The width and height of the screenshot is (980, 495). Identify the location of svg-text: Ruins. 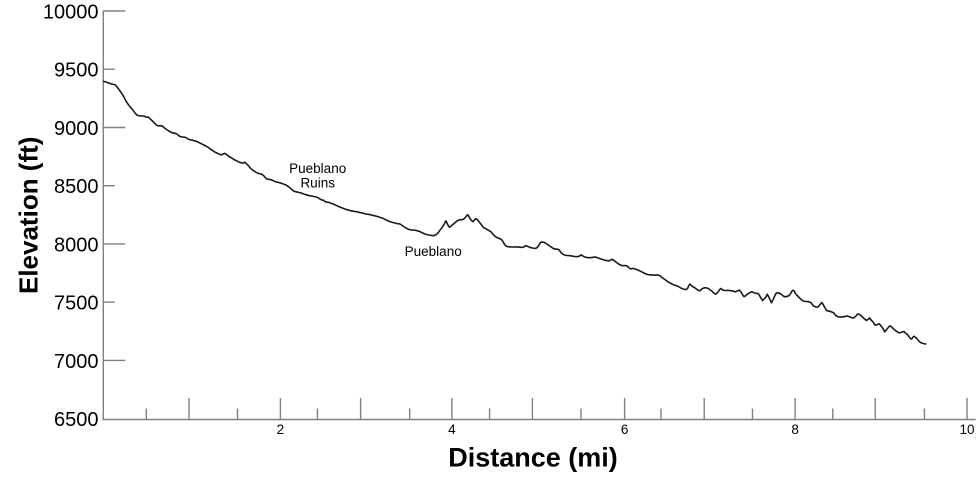
(317, 182).